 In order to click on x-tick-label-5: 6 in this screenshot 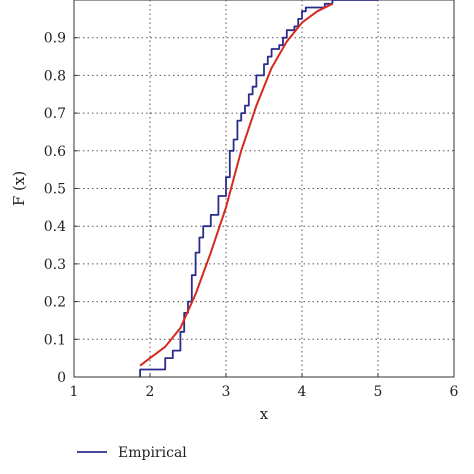, I will do `click(454, 392)`.